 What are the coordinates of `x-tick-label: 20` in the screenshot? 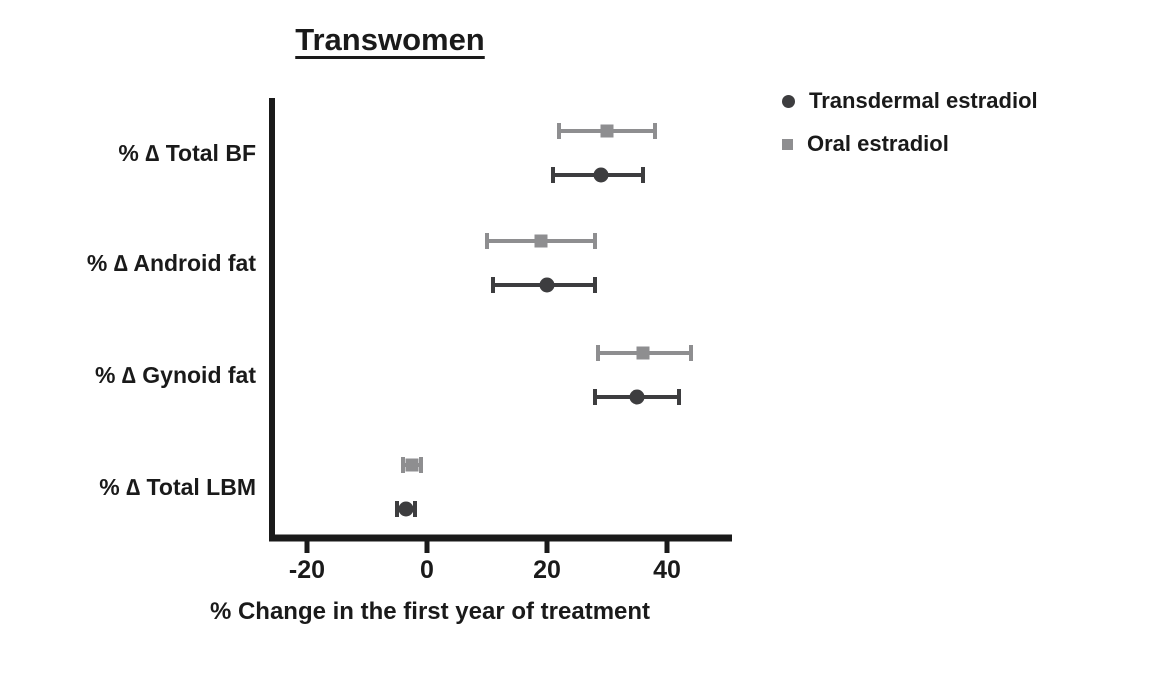 It's located at (547, 570).